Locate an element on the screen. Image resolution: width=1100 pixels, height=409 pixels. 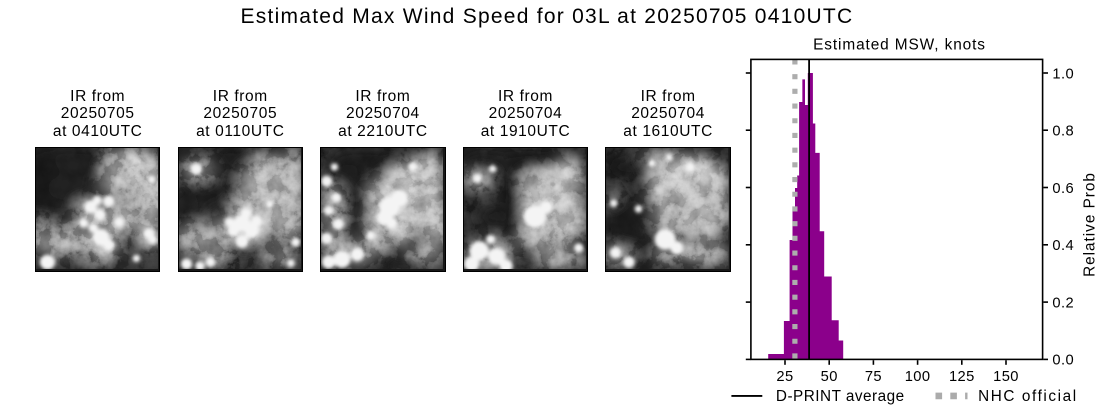
svg-text: 0.2 is located at coordinates (1063, 303).